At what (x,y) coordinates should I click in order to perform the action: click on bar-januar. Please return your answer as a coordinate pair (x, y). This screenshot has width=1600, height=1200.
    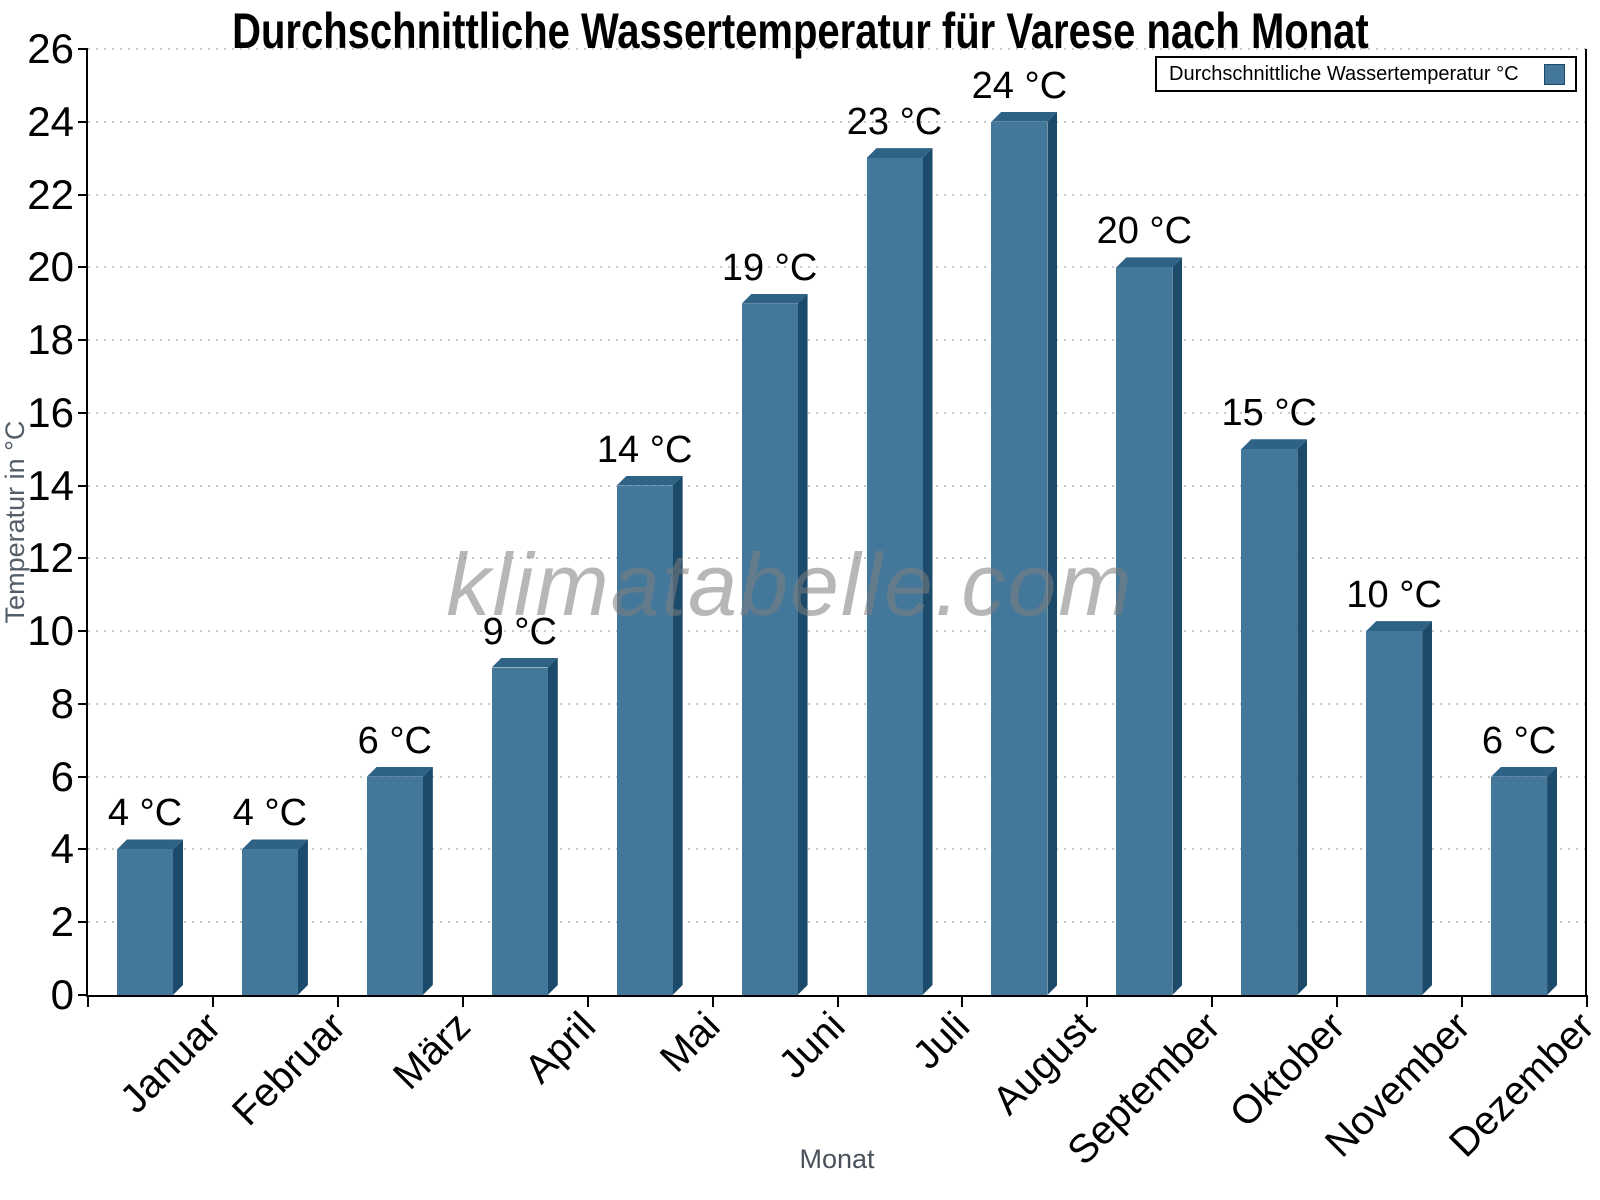
    Looking at the image, I should click on (150, 917).